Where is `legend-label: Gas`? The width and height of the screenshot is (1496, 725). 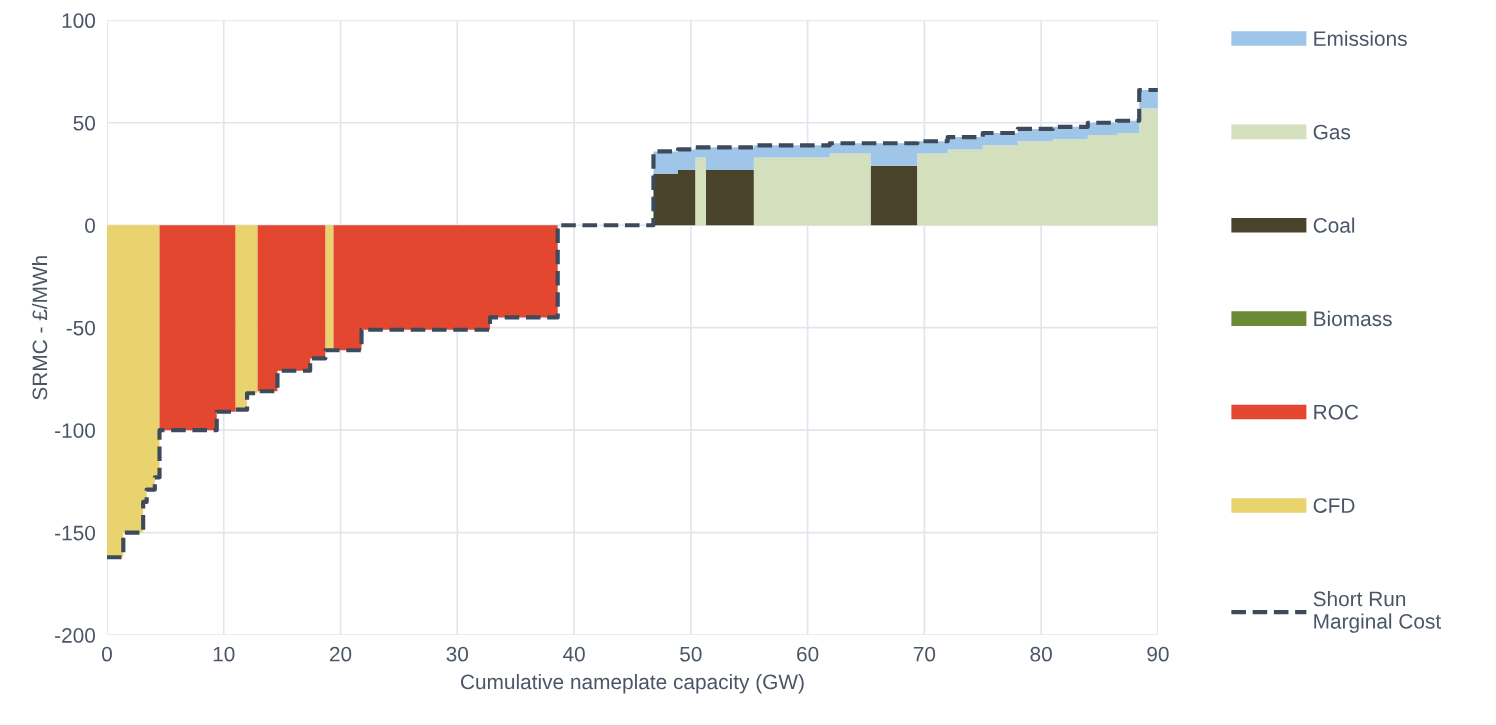 legend-label: Gas is located at coordinates (1332, 132).